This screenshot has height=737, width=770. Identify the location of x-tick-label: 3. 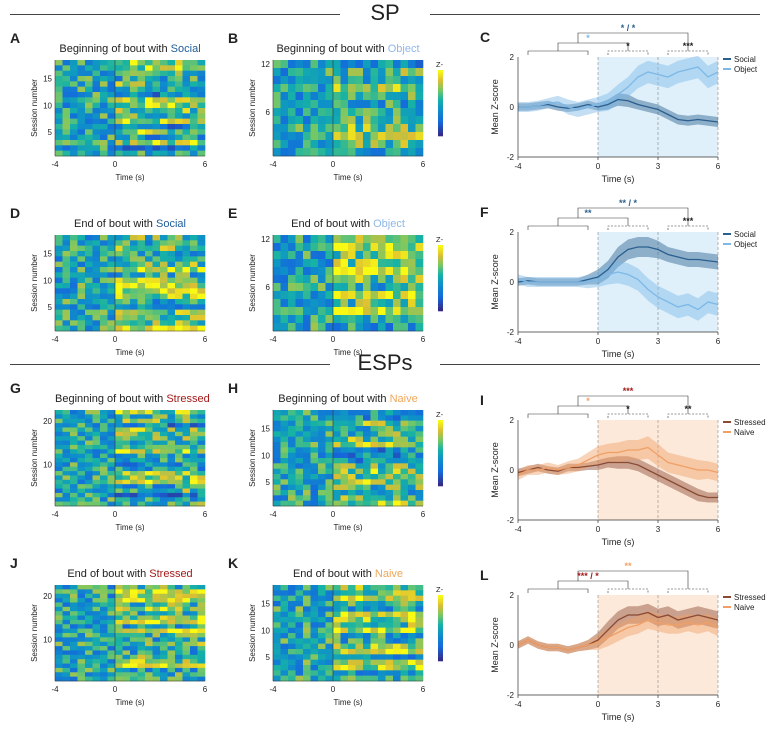
(658, 529).